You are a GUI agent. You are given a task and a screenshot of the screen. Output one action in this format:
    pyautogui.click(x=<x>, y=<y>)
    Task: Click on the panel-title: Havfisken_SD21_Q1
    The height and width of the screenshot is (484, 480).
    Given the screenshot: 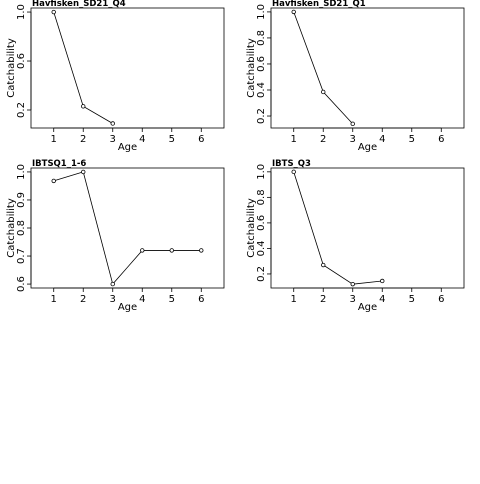 What is the action you would take?
    pyautogui.click(x=319, y=4)
    